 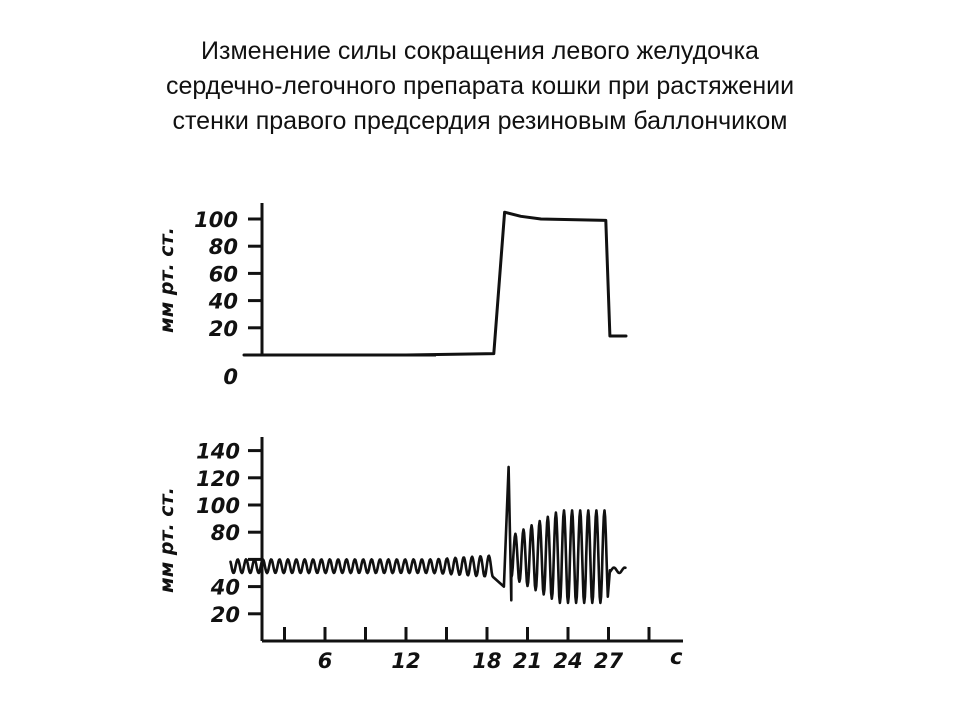 What do you see at coordinates (225, 533) in the screenshot?
I see `bottom-ytick-label: 80` at bounding box center [225, 533].